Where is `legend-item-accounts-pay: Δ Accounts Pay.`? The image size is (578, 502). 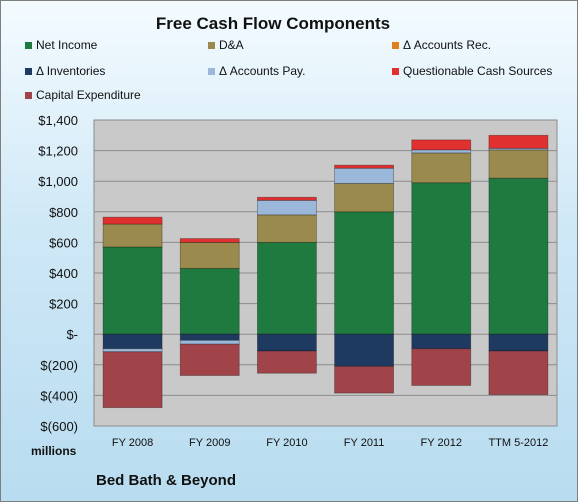 legend-item-accounts-pay: Δ Accounts Pay. is located at coordinates (257, 71).